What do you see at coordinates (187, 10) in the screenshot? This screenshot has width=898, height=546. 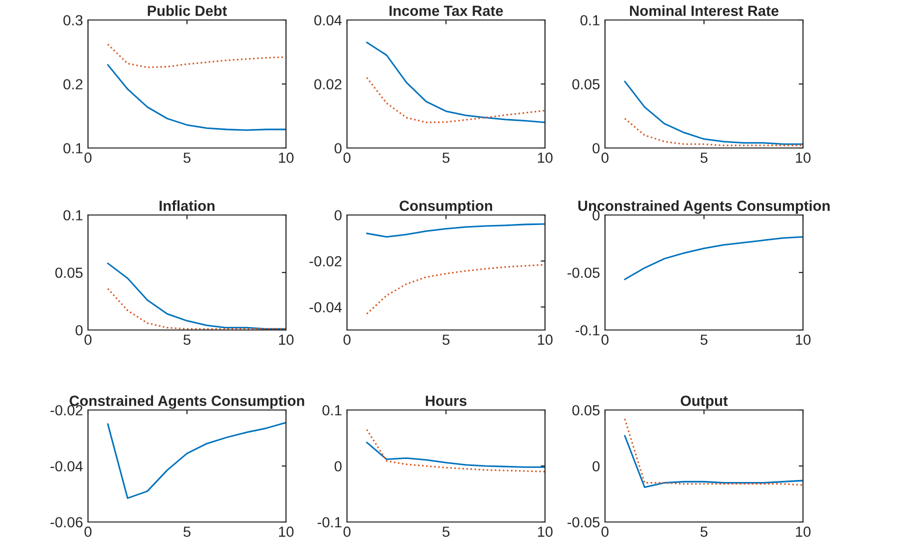 I see `chart-title: Public Debt` at bounding box center [187, 10].